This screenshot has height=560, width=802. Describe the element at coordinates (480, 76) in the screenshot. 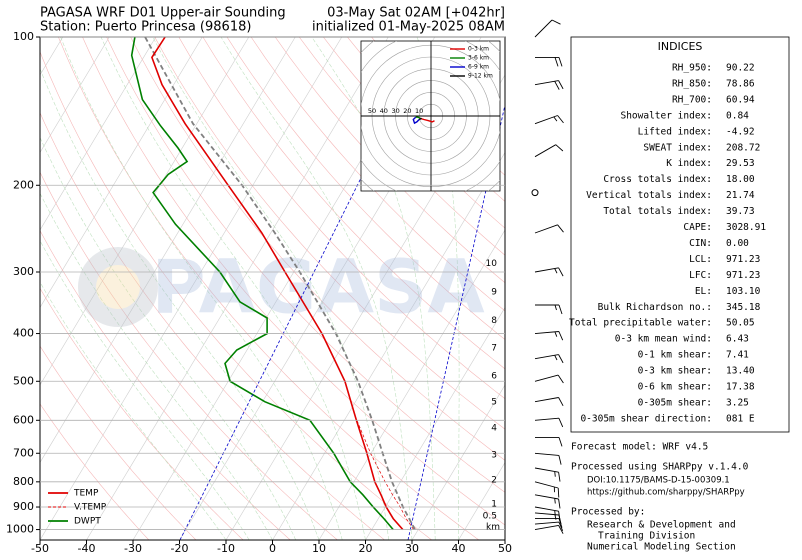

I see `hodo-legend-label: 9-12 km` at that location.